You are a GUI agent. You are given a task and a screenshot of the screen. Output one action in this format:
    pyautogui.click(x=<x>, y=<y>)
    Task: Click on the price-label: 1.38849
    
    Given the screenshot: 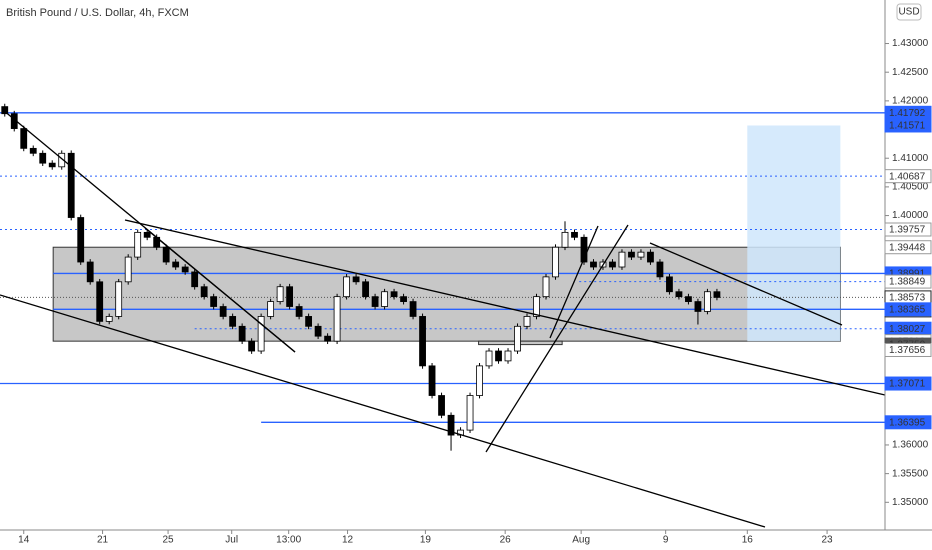 What is the action you would take?
    pyautogui.click(x=907, y=282)
    